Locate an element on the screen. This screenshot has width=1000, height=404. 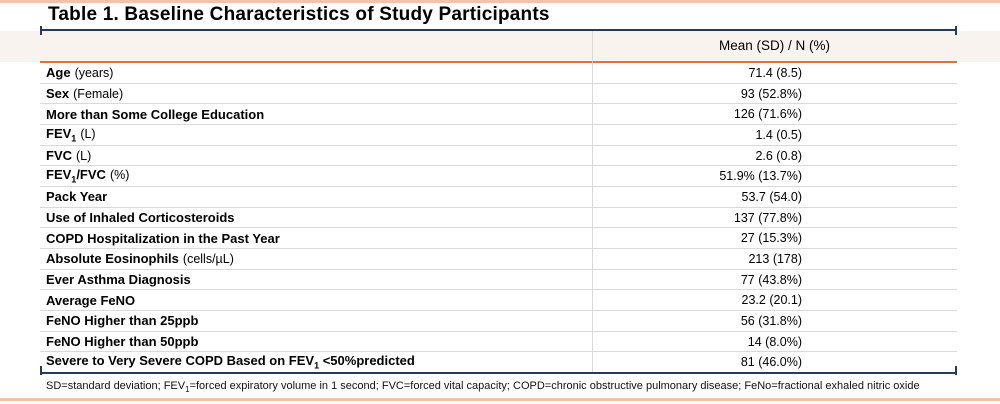
table-row: Absolute Eosinophils (cells/µL) 213 (178) is located at coordinates (498, 259).